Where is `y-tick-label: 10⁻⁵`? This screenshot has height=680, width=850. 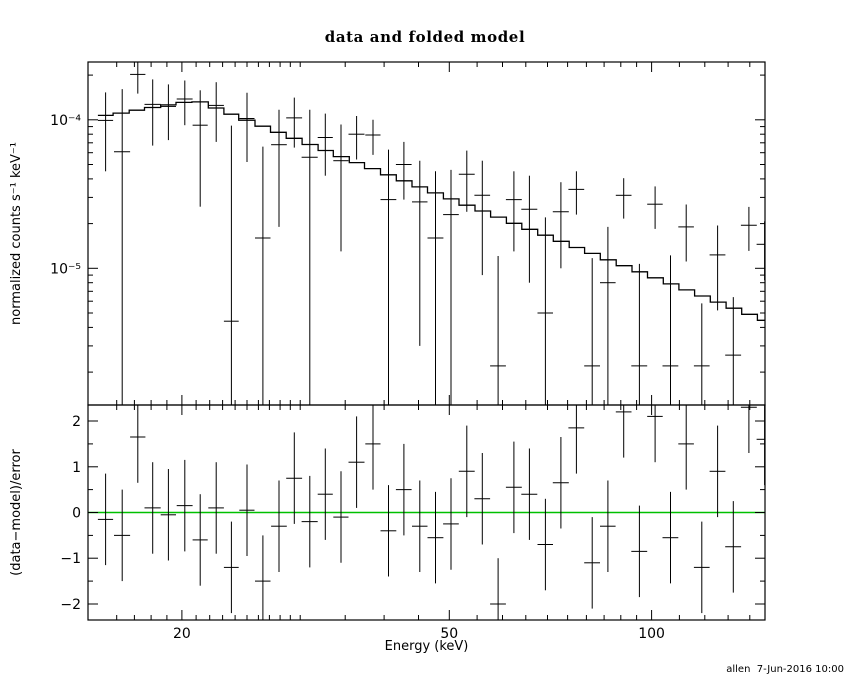
y-tick-label: 10⁻⁵ is located at coordinates (65, 269).